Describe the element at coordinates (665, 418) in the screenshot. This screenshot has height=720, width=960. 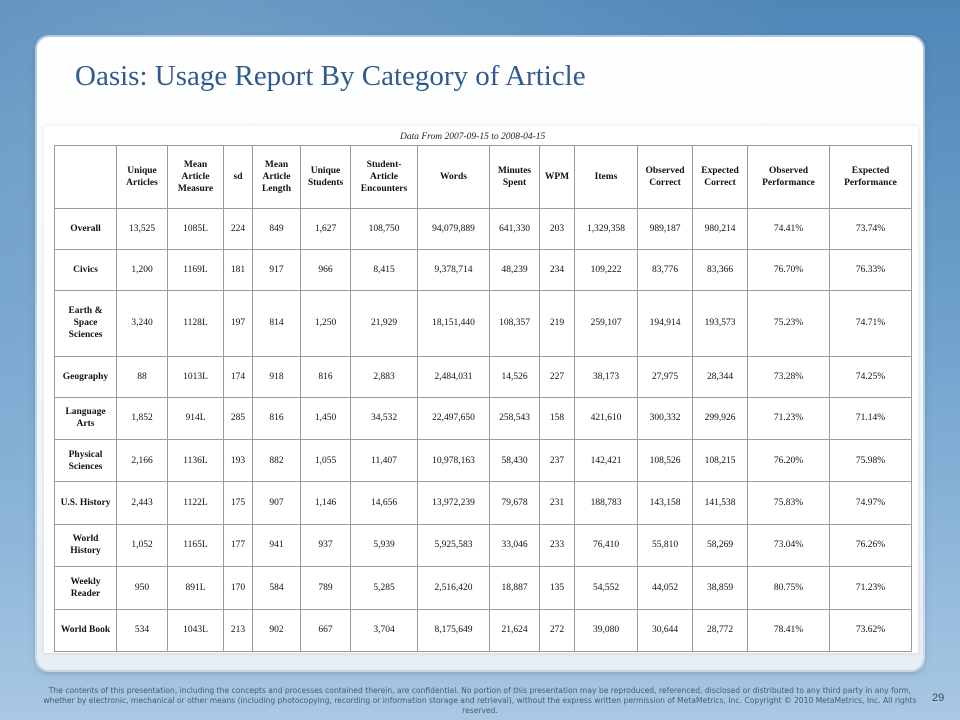
I see `table-cell: 300,332` at that location.